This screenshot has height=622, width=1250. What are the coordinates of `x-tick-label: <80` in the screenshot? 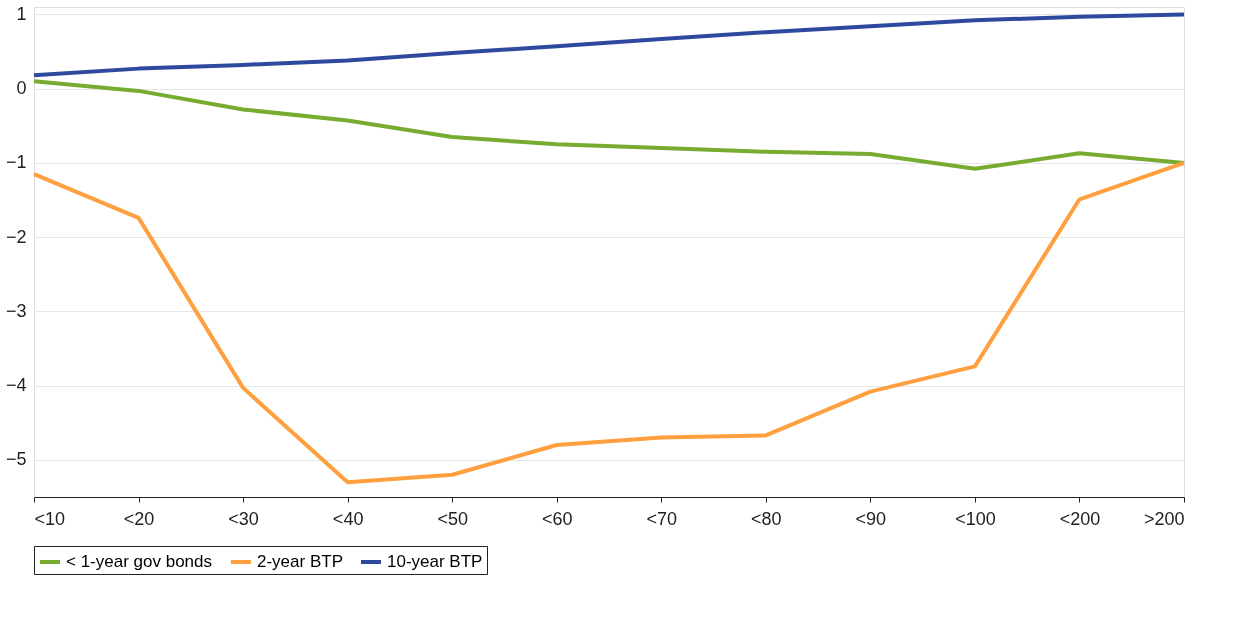 It's located at (766, 518).